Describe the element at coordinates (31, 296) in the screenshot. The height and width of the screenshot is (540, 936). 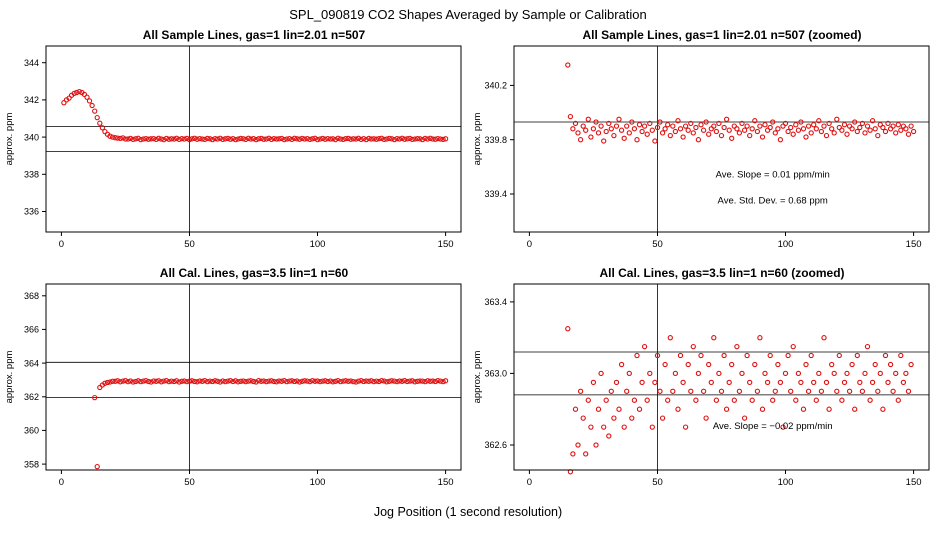
I see `svg-text: 368` at that location.